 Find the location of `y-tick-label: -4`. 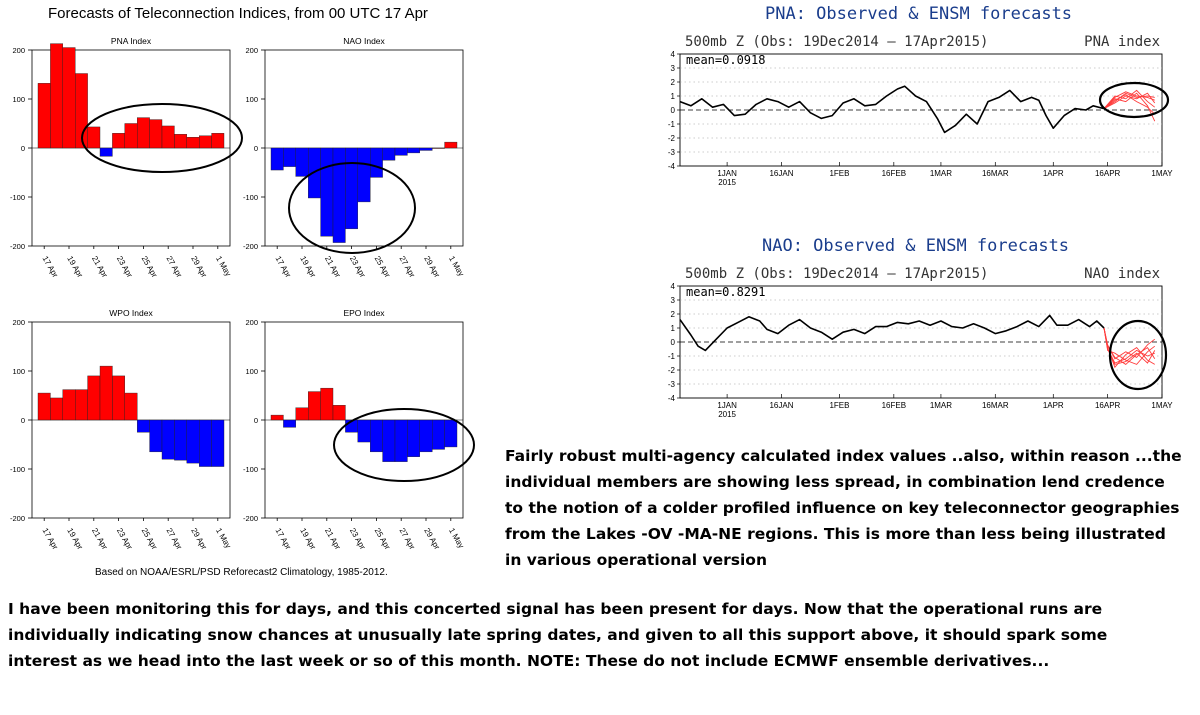

y-tick-label: -4 is located at coordinates (672, 398).